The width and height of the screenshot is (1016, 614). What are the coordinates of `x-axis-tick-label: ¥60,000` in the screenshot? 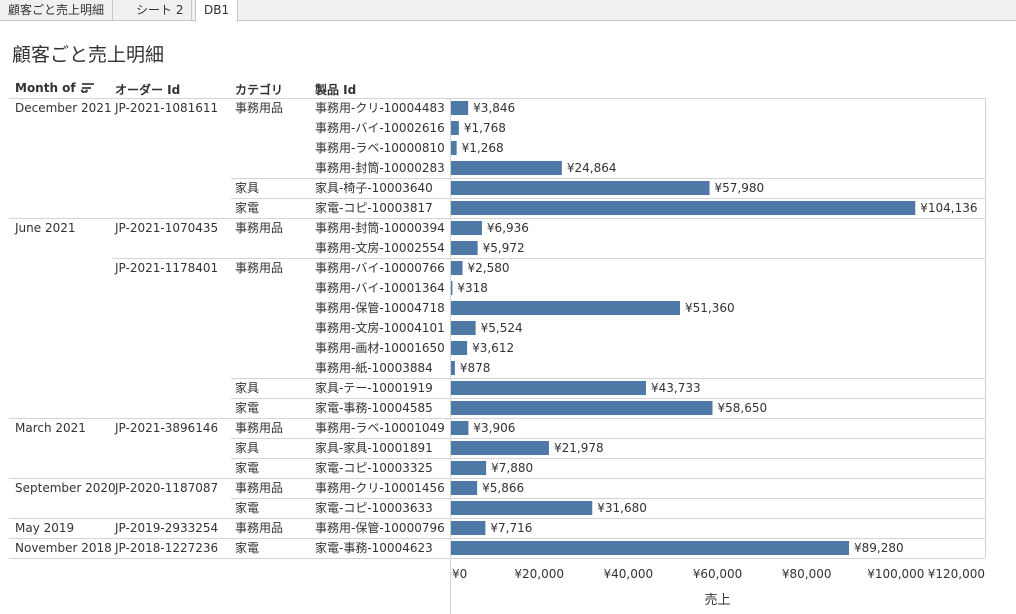 It's located at (718, 574).